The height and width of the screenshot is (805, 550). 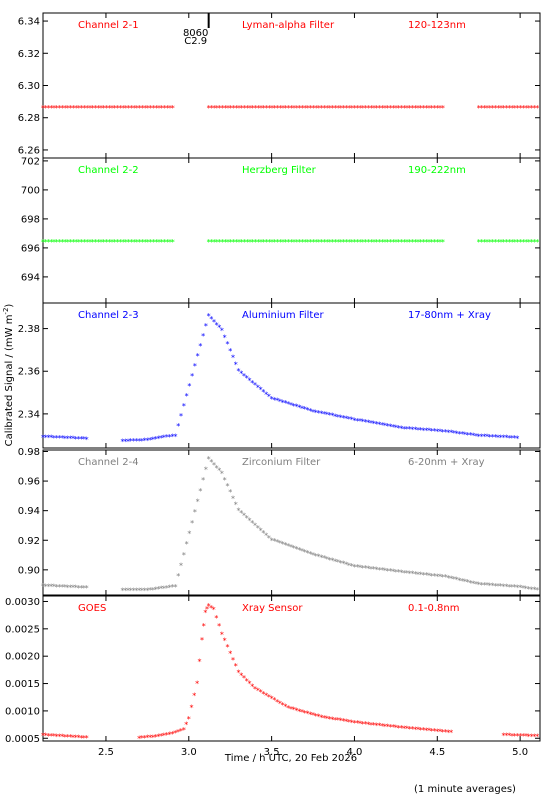 What do you see at coordinates (313, 752) in the screenshot?
I see `x-axis: 2.5 3.0 3.5 4.0 4.5 5.0` at bounding box center [313, 752].